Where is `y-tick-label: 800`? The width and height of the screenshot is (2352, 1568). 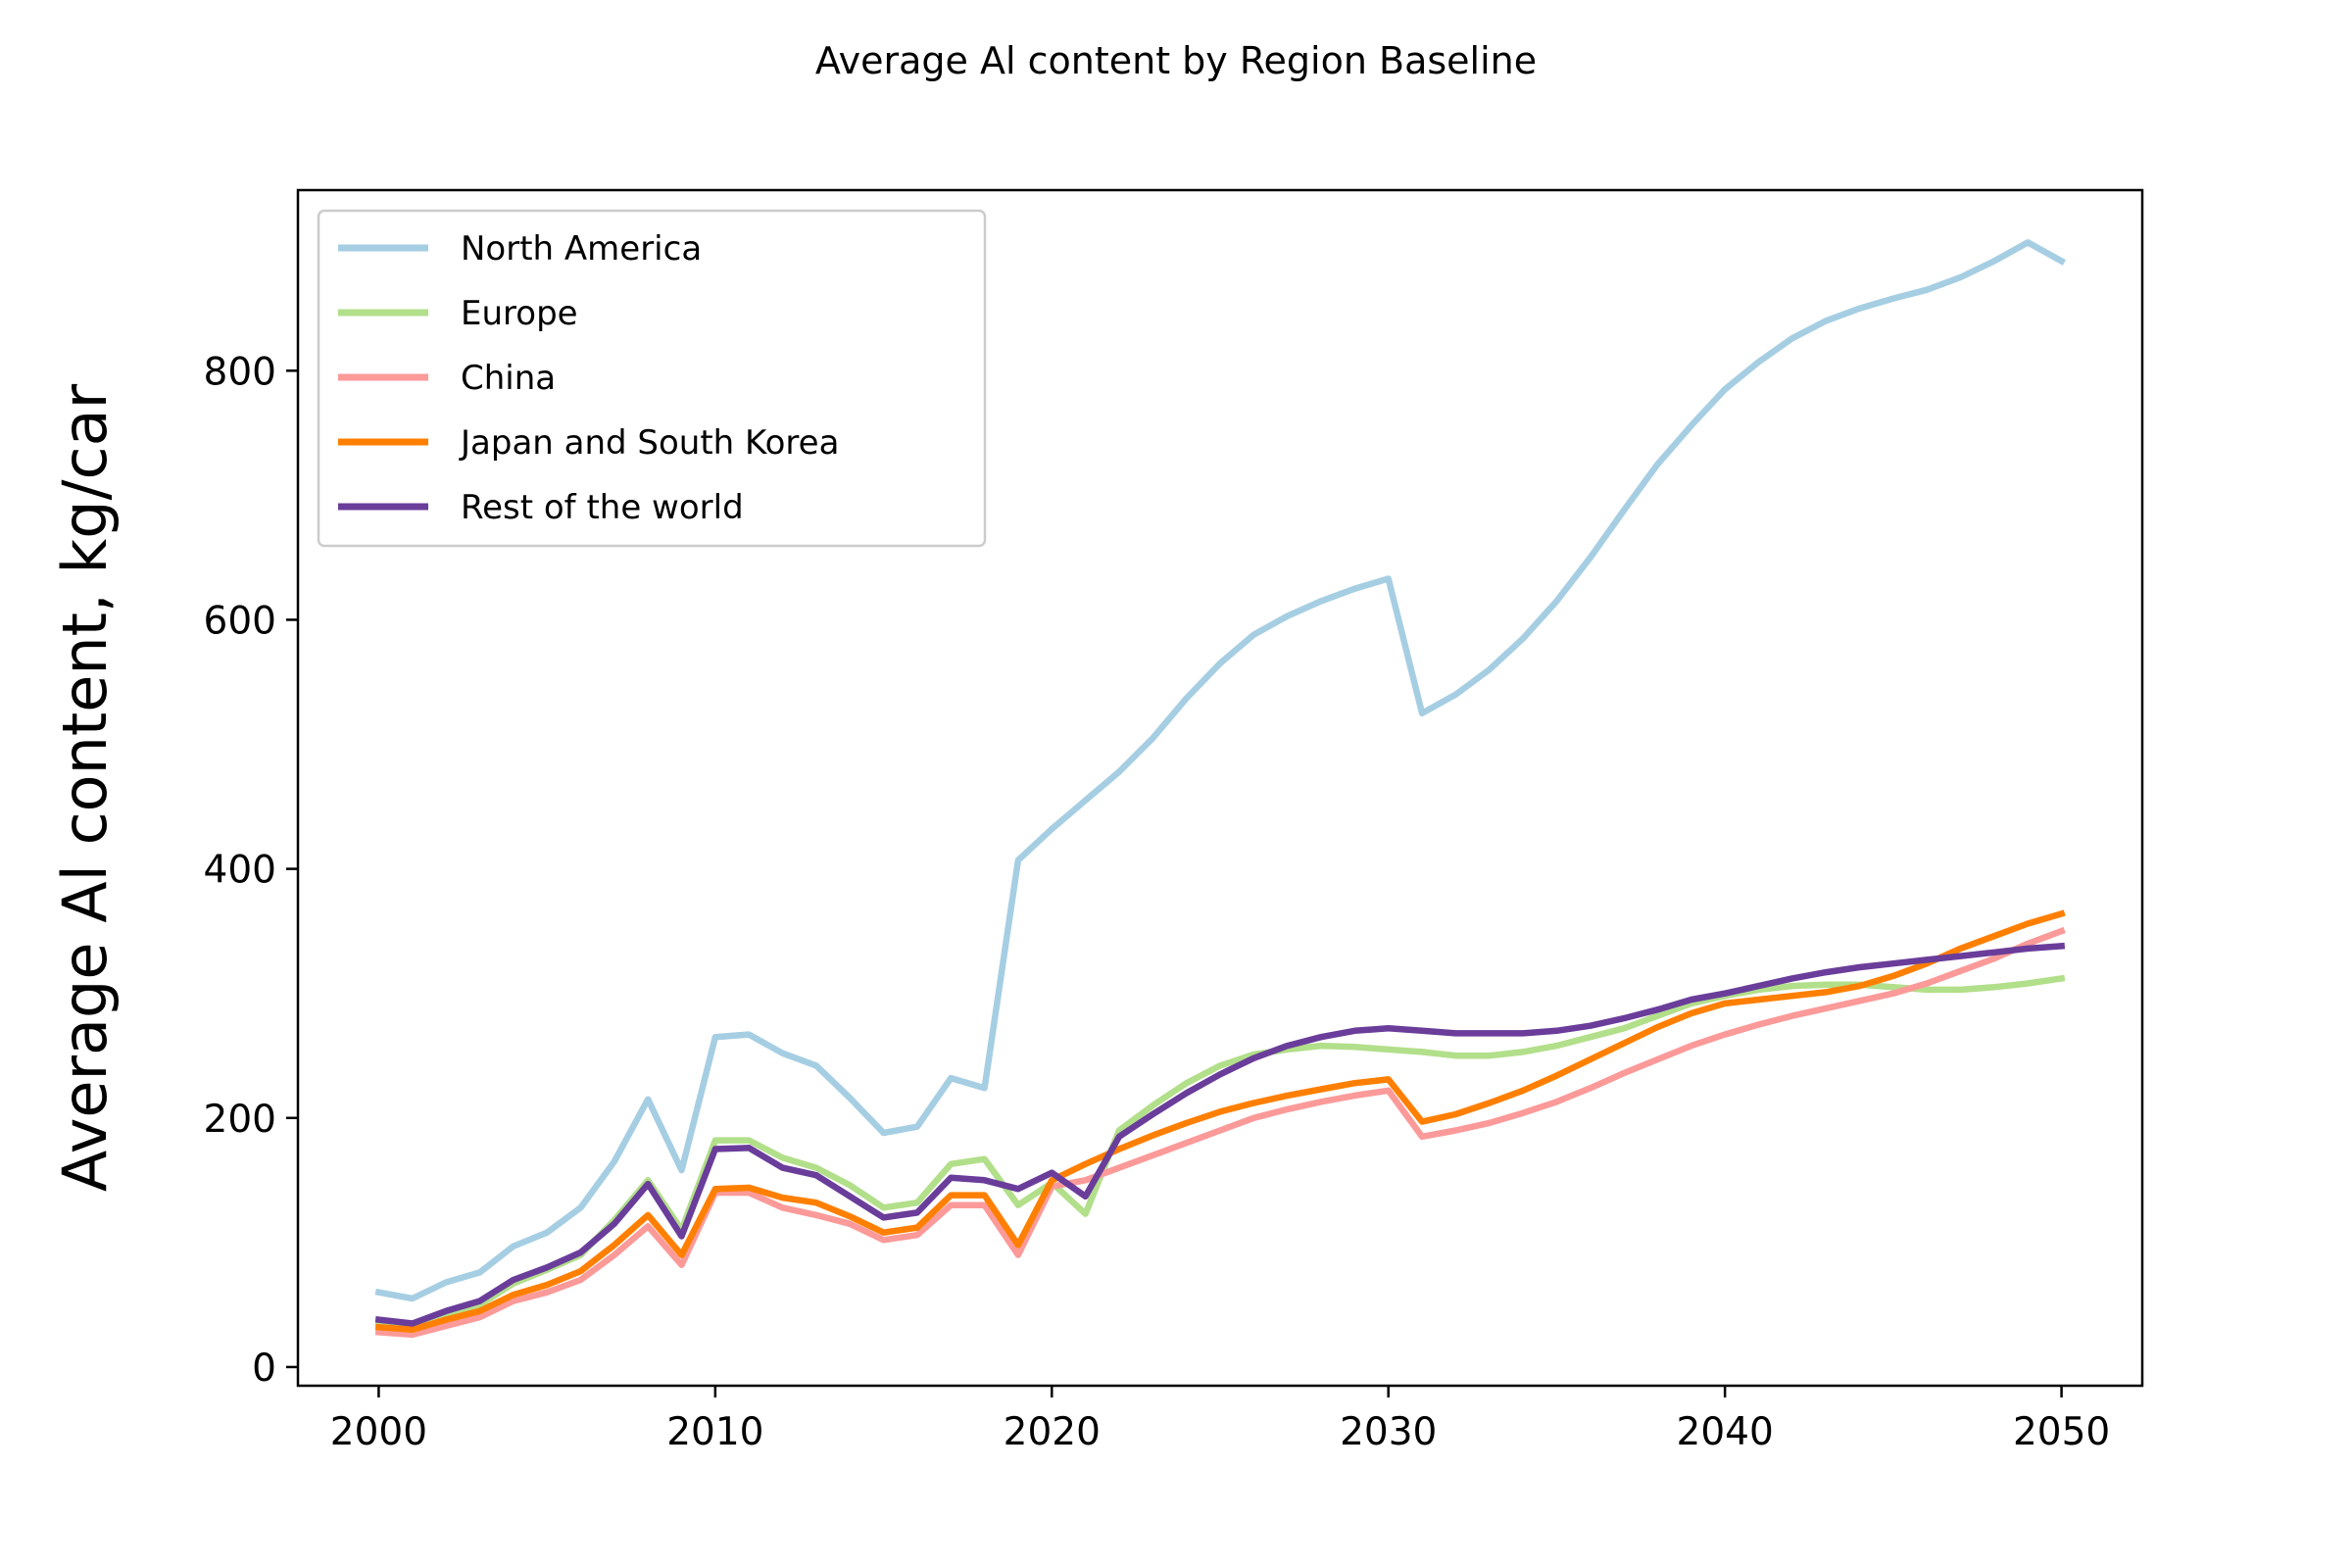 y-tick-label: 800 is located at coordinates (240, 372).